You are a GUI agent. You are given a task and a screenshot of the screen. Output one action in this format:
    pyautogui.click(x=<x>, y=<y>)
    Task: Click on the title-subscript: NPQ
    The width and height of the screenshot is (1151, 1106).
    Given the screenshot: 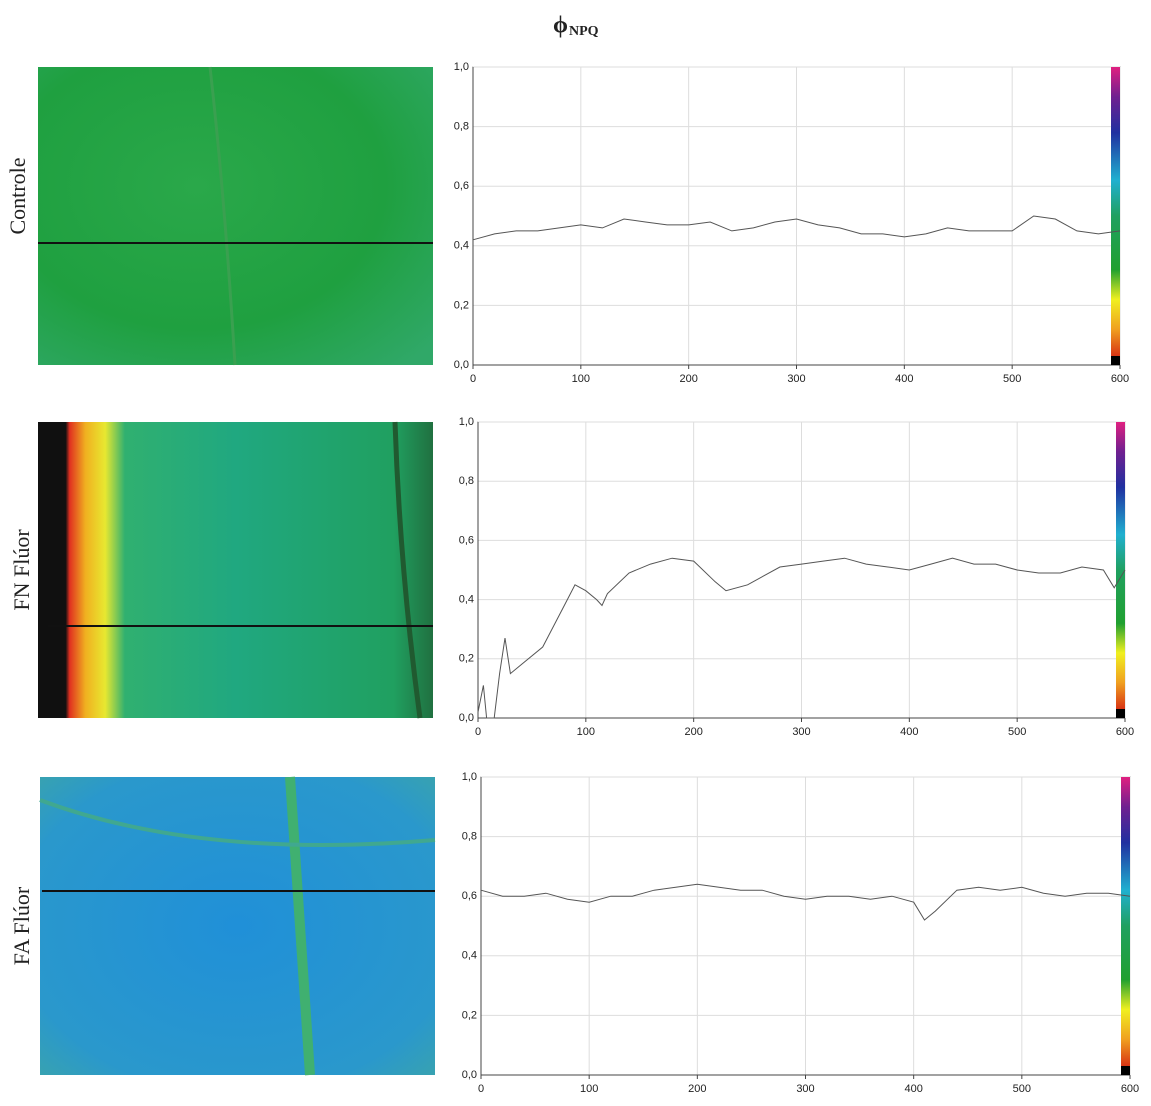 What is the action you would take?
    pyautogui.click(x=584, y=31)
    